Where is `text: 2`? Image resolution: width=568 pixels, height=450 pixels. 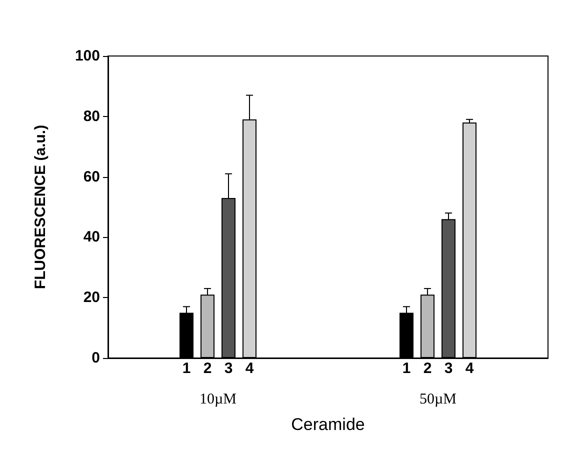 text: 2 is located at coordinates (427, 368).